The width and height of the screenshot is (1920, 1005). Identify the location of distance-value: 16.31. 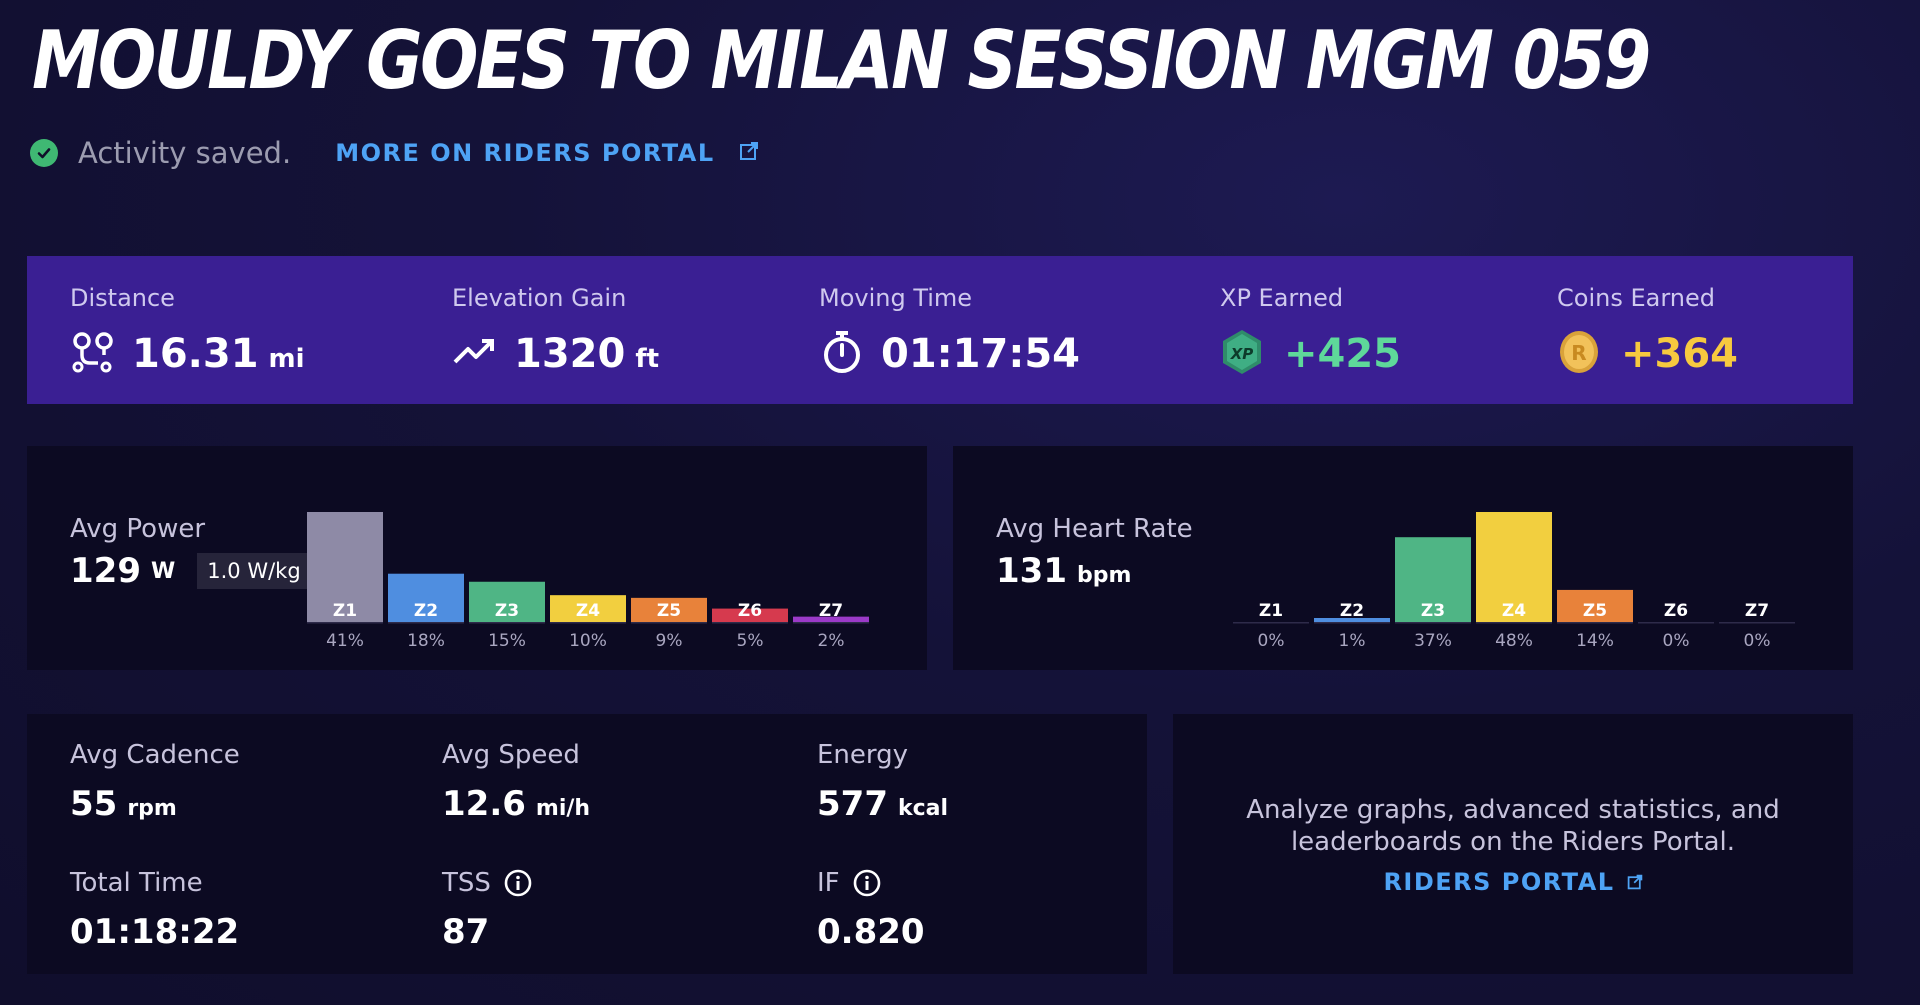
(195, 354).